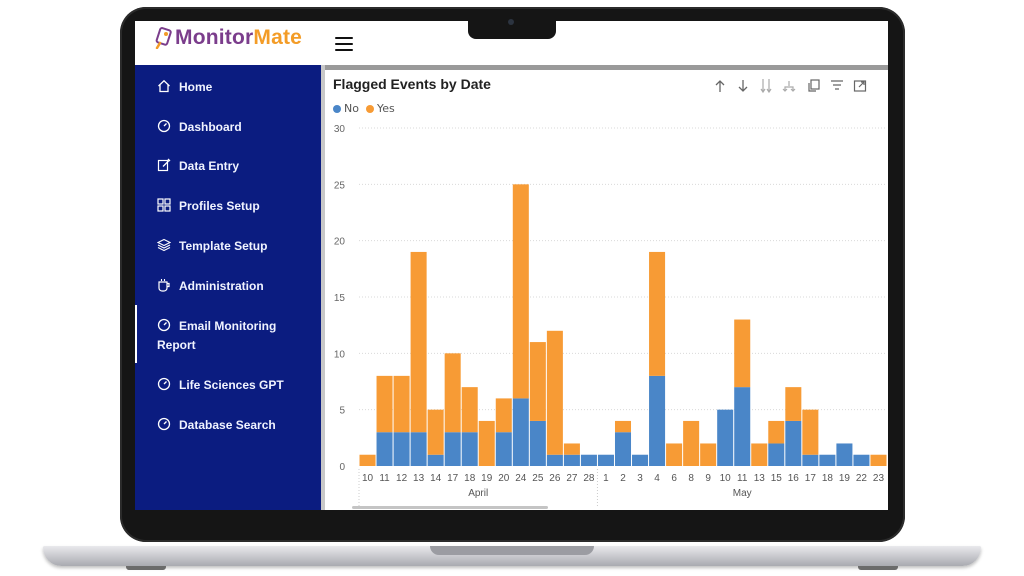  What do you see at coordinates (691, 478) in the screenshot?
I see `x-tick-label: 8` at bounding box center [691, 478].